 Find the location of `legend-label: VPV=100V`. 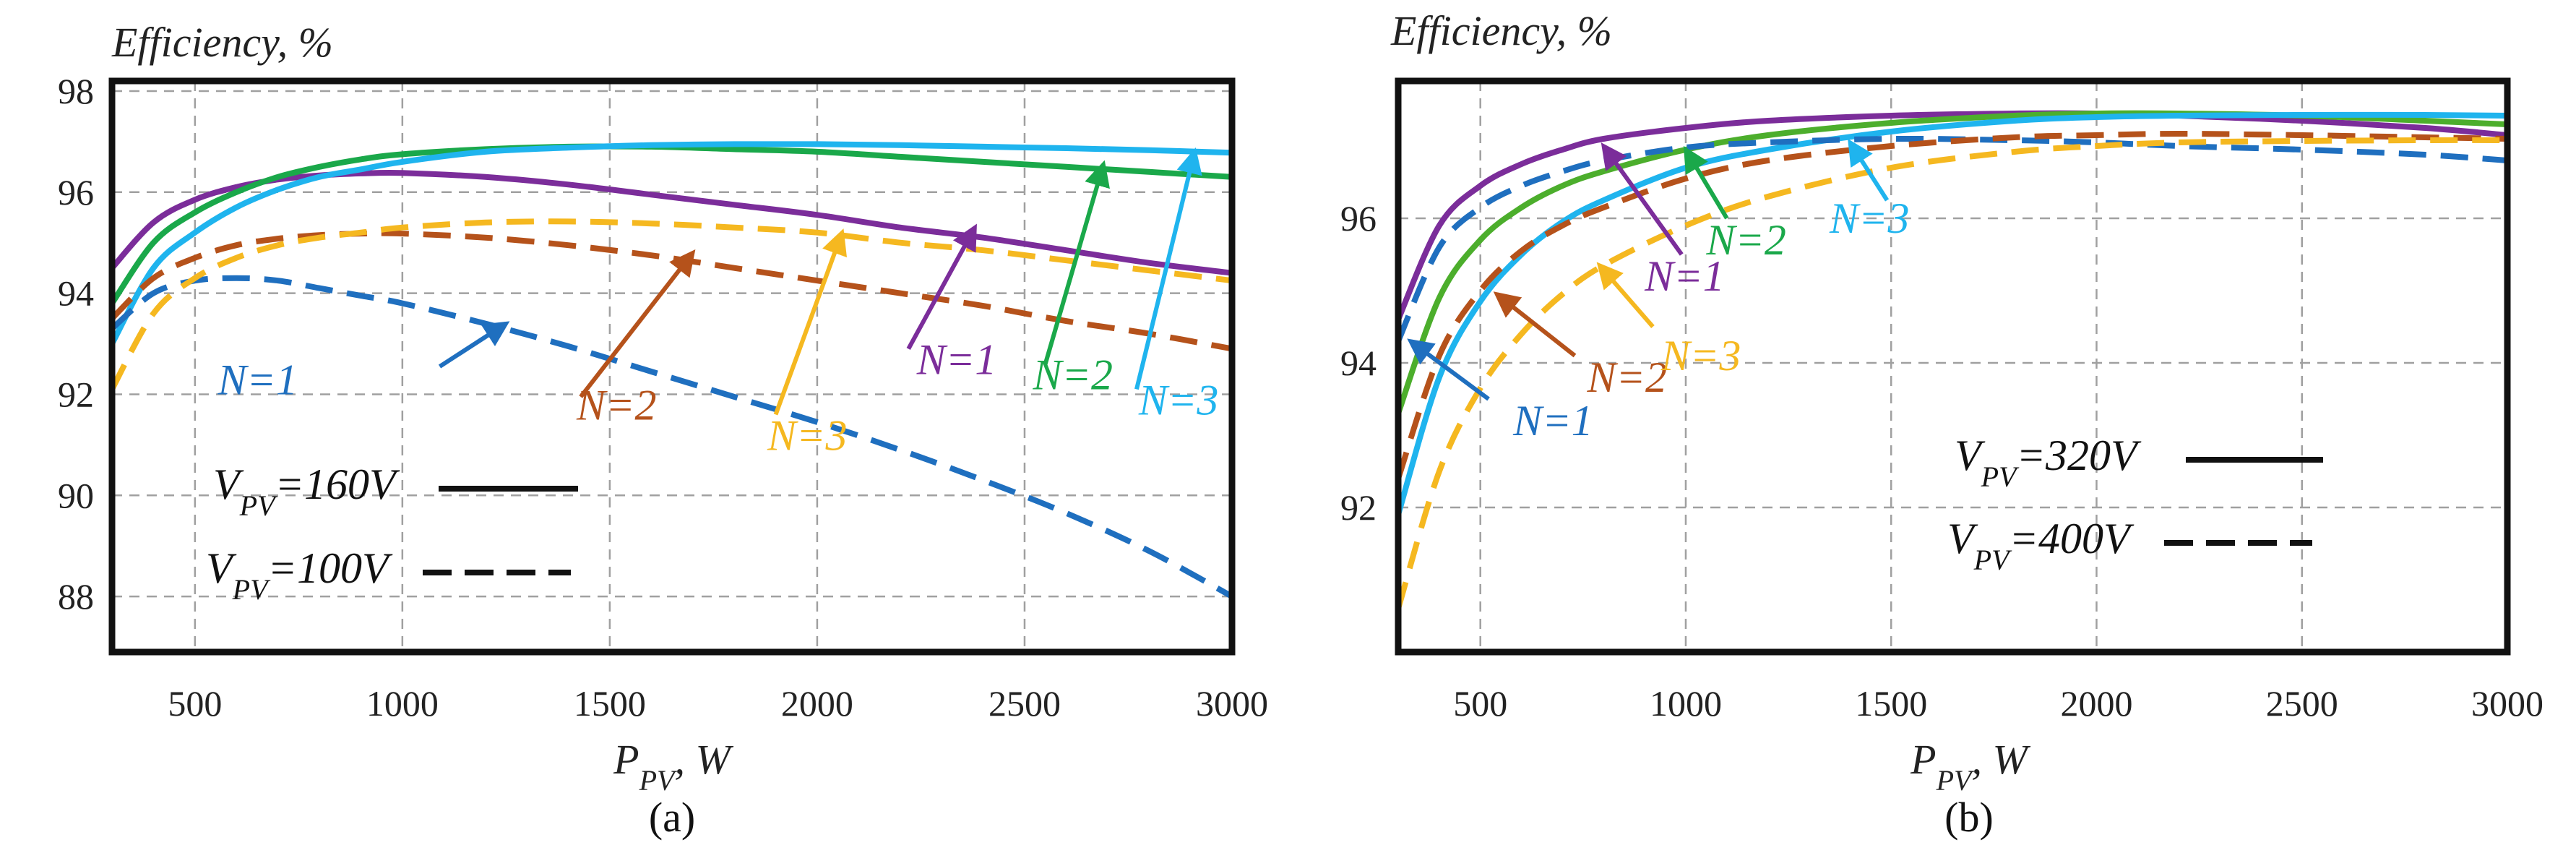

legend-label: VPV=100V is located at coordinates (299, 575).